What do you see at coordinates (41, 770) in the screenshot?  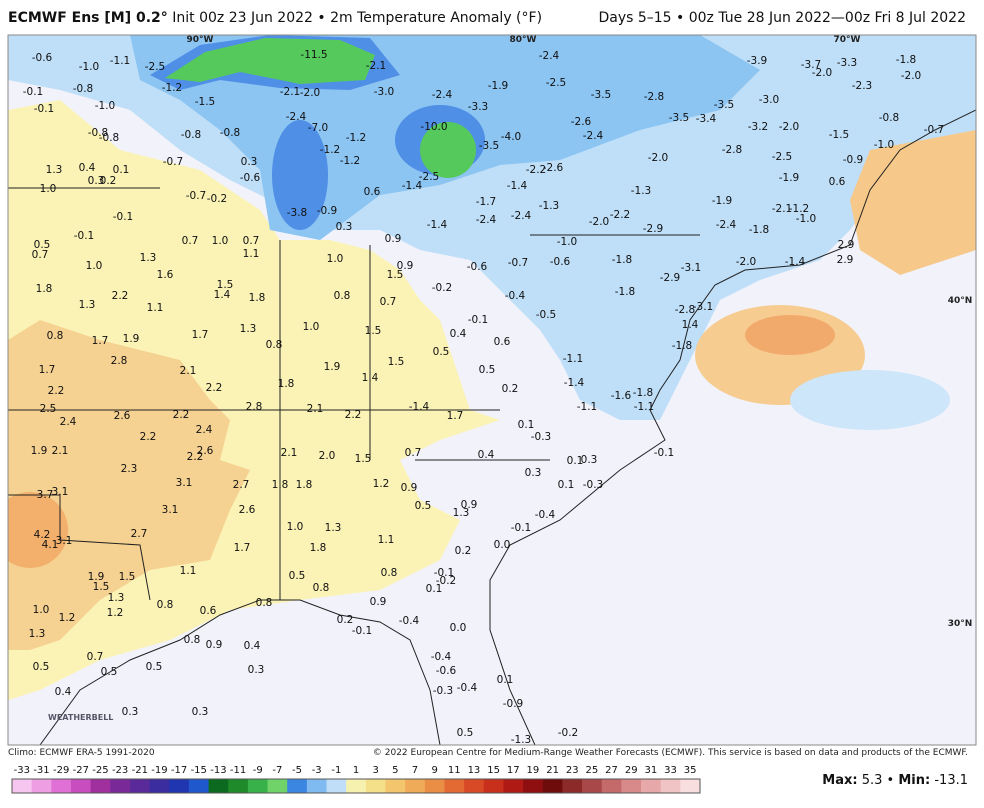 I see `colorbar-tick-label: -31` at bounding box center [41, 770].